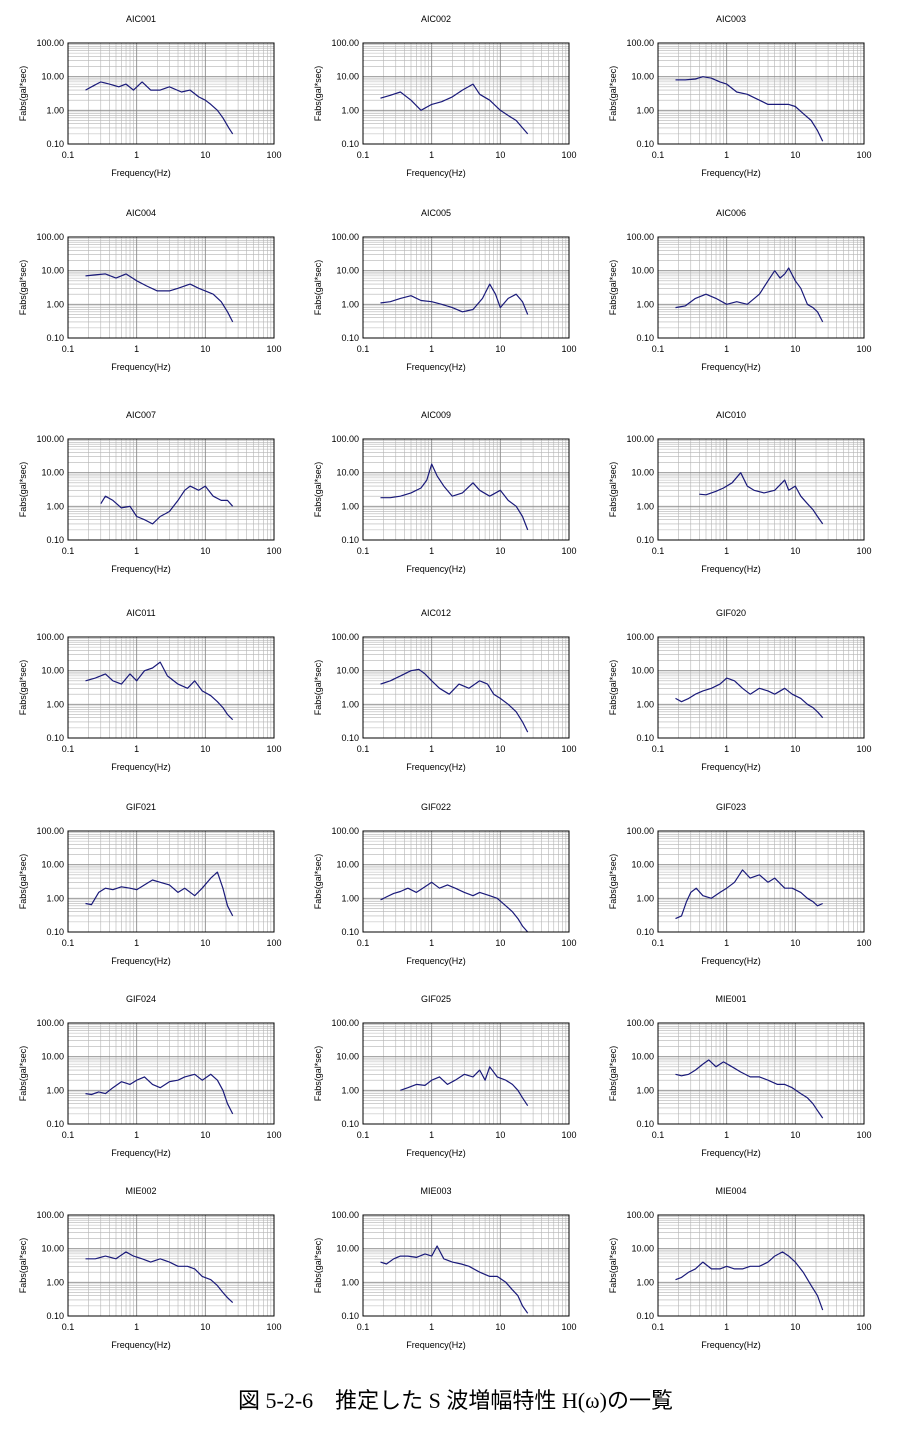 Image resolution: width=911 pixels, height=1437 pixels. What do you see at coordinates (436, 807) in the screenshot?
I see `chart-title: GIF022` at bounding box center [436, 807].